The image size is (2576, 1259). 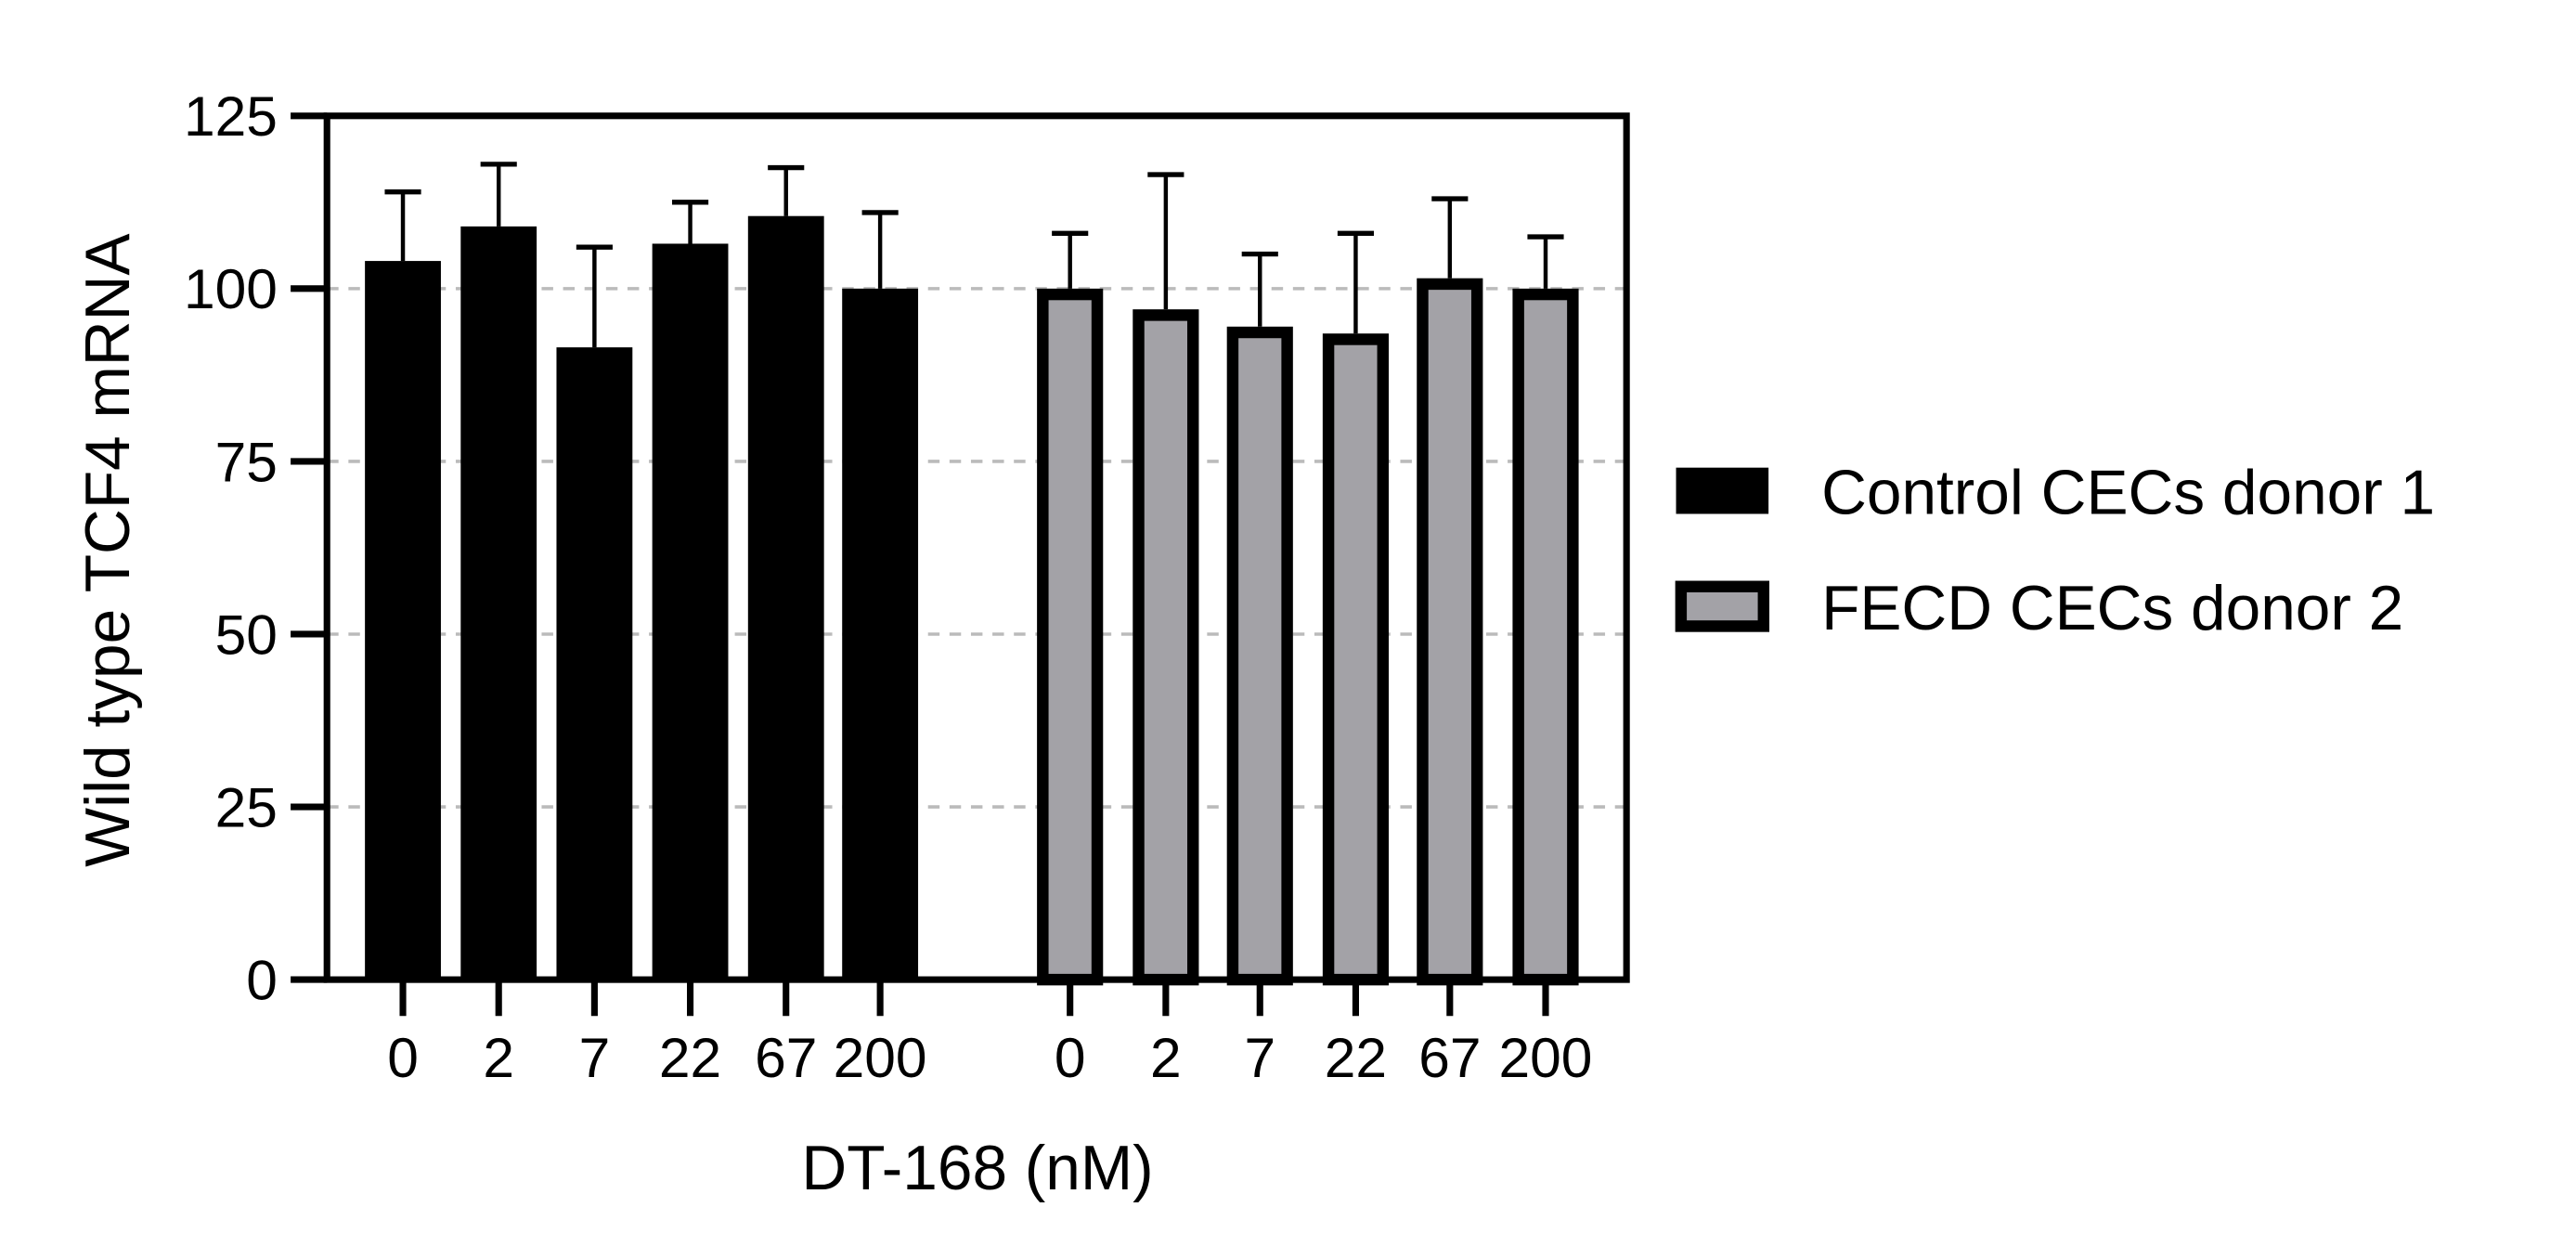 I want to click on x-axis-title: DT-168 (nM), so click(x=977, y=1168).